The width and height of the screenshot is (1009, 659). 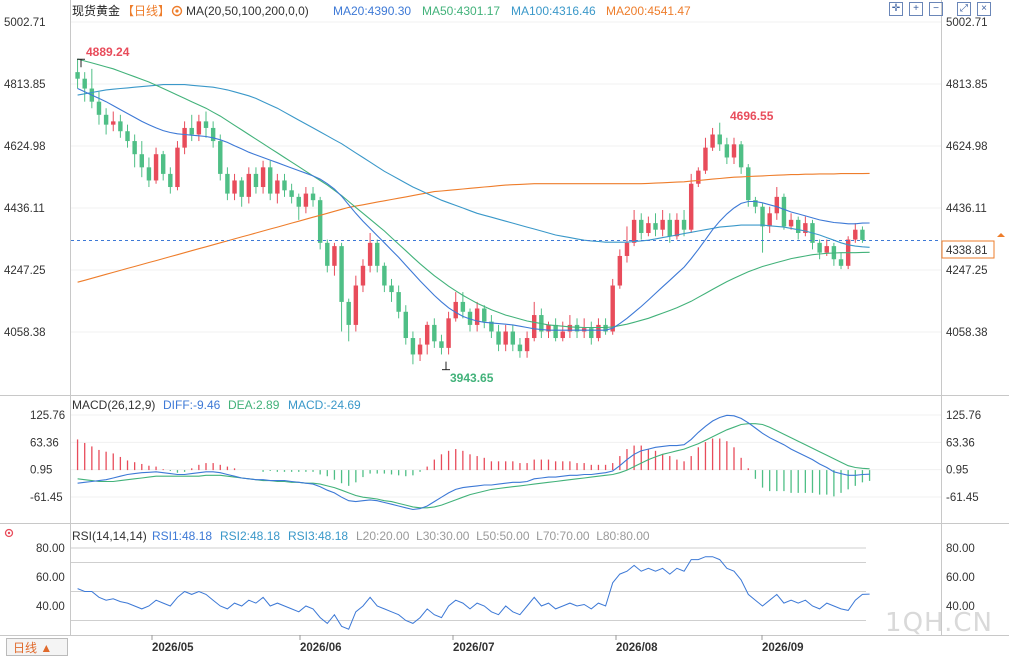 What do you see at coordinates (25, 333) in the screenshot?
I see `price-tick-left: 4058.38` at bounding box center [25, 333].